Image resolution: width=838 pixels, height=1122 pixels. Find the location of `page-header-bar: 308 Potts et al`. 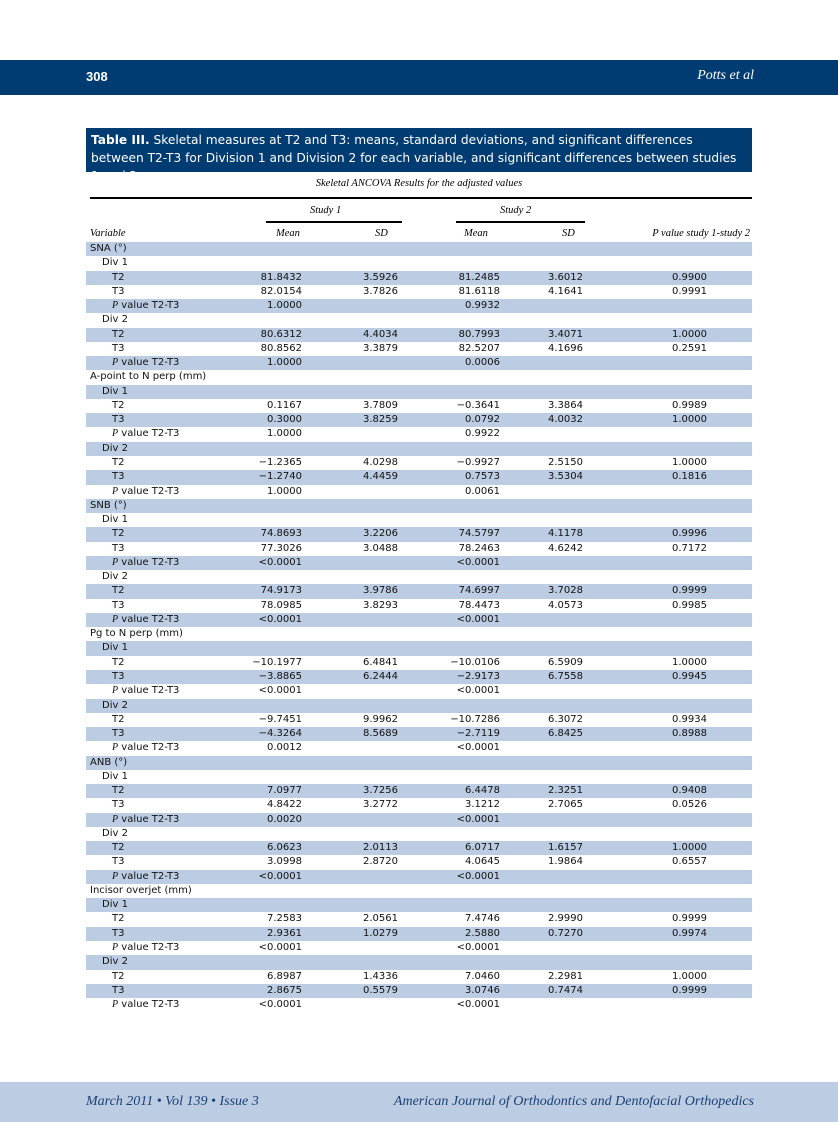

page-header-bar: 308 Potts et al is located at coordinates (419, 77).